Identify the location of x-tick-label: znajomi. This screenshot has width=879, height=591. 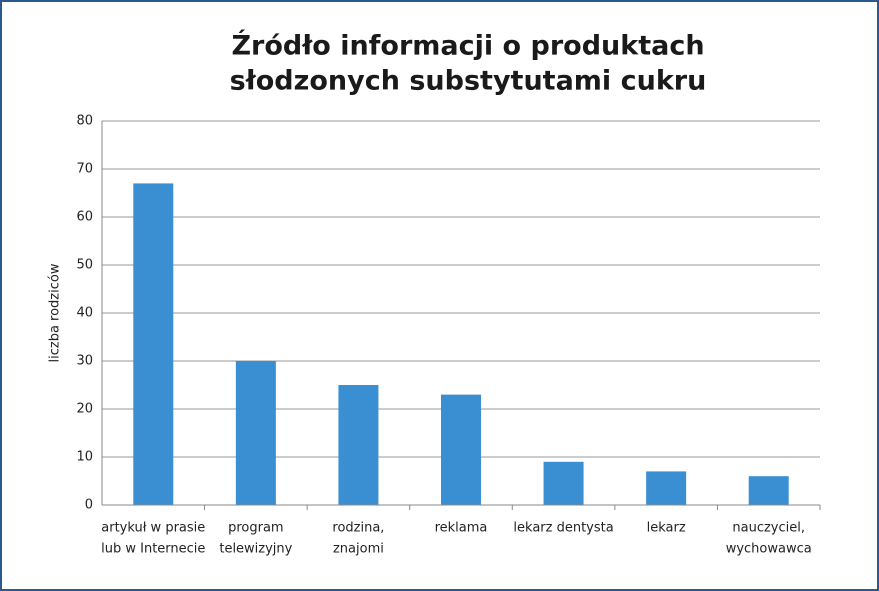
(358, 549).